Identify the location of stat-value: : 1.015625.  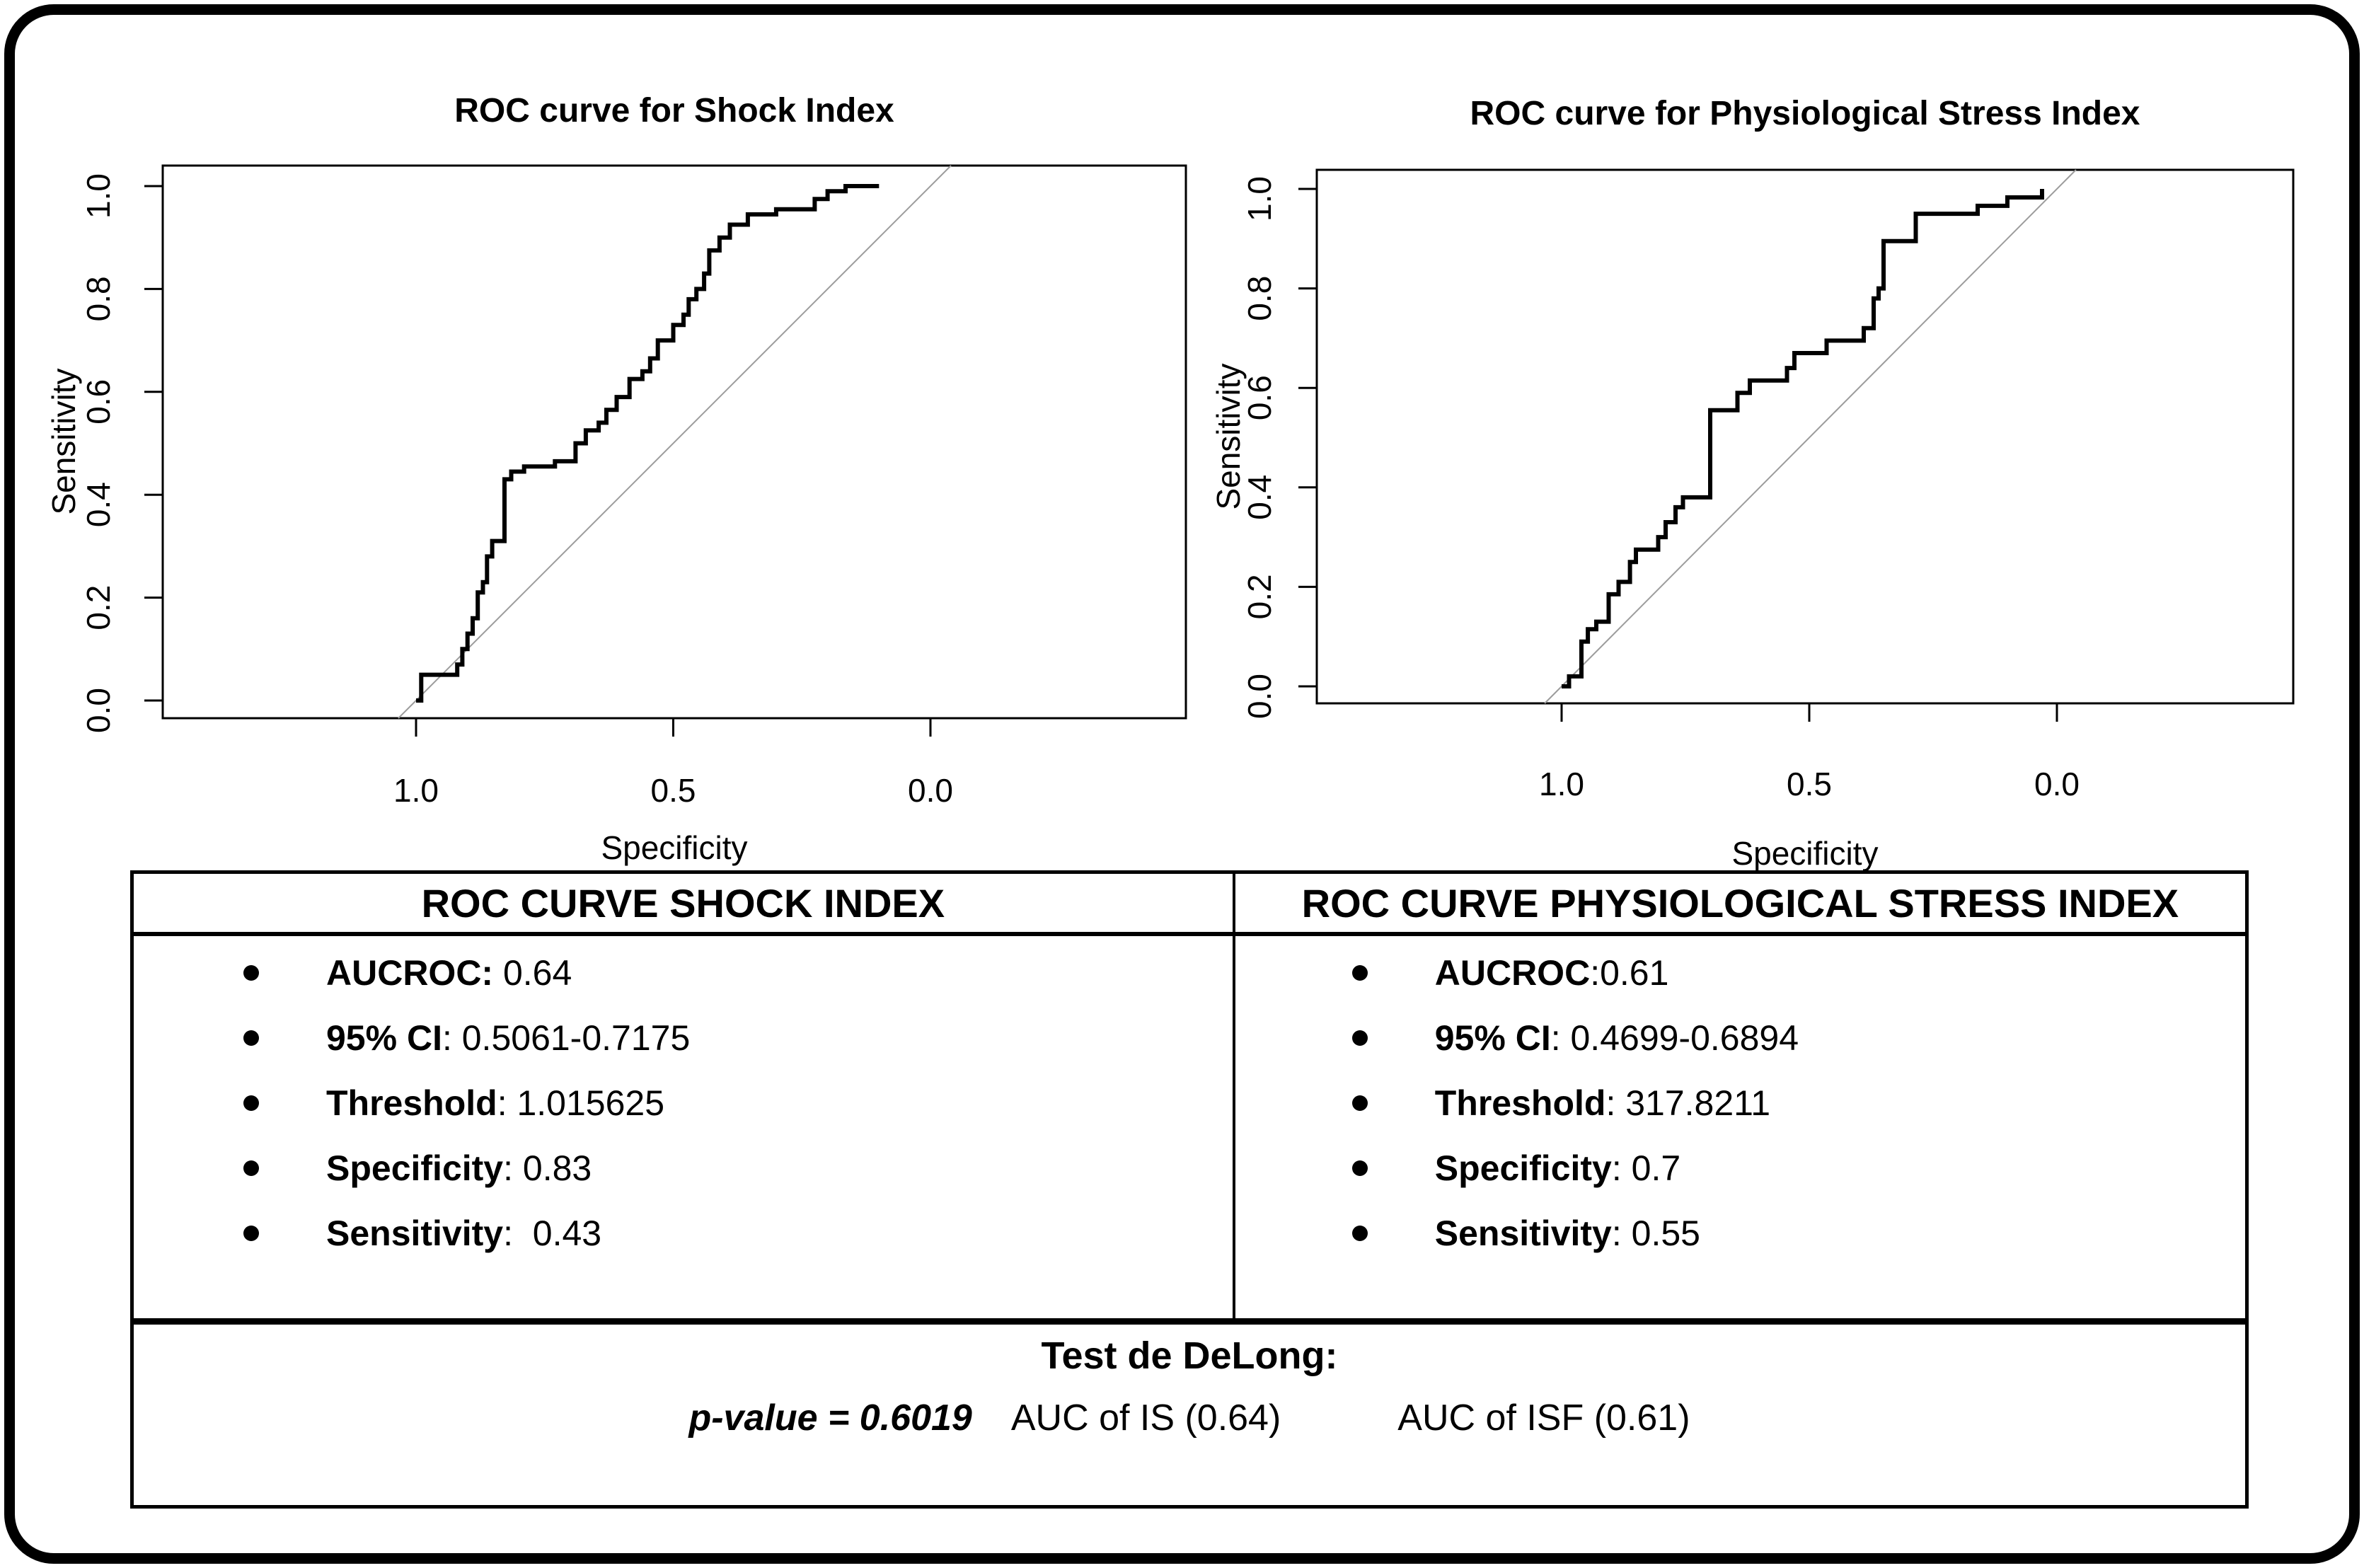
(581, 1103).